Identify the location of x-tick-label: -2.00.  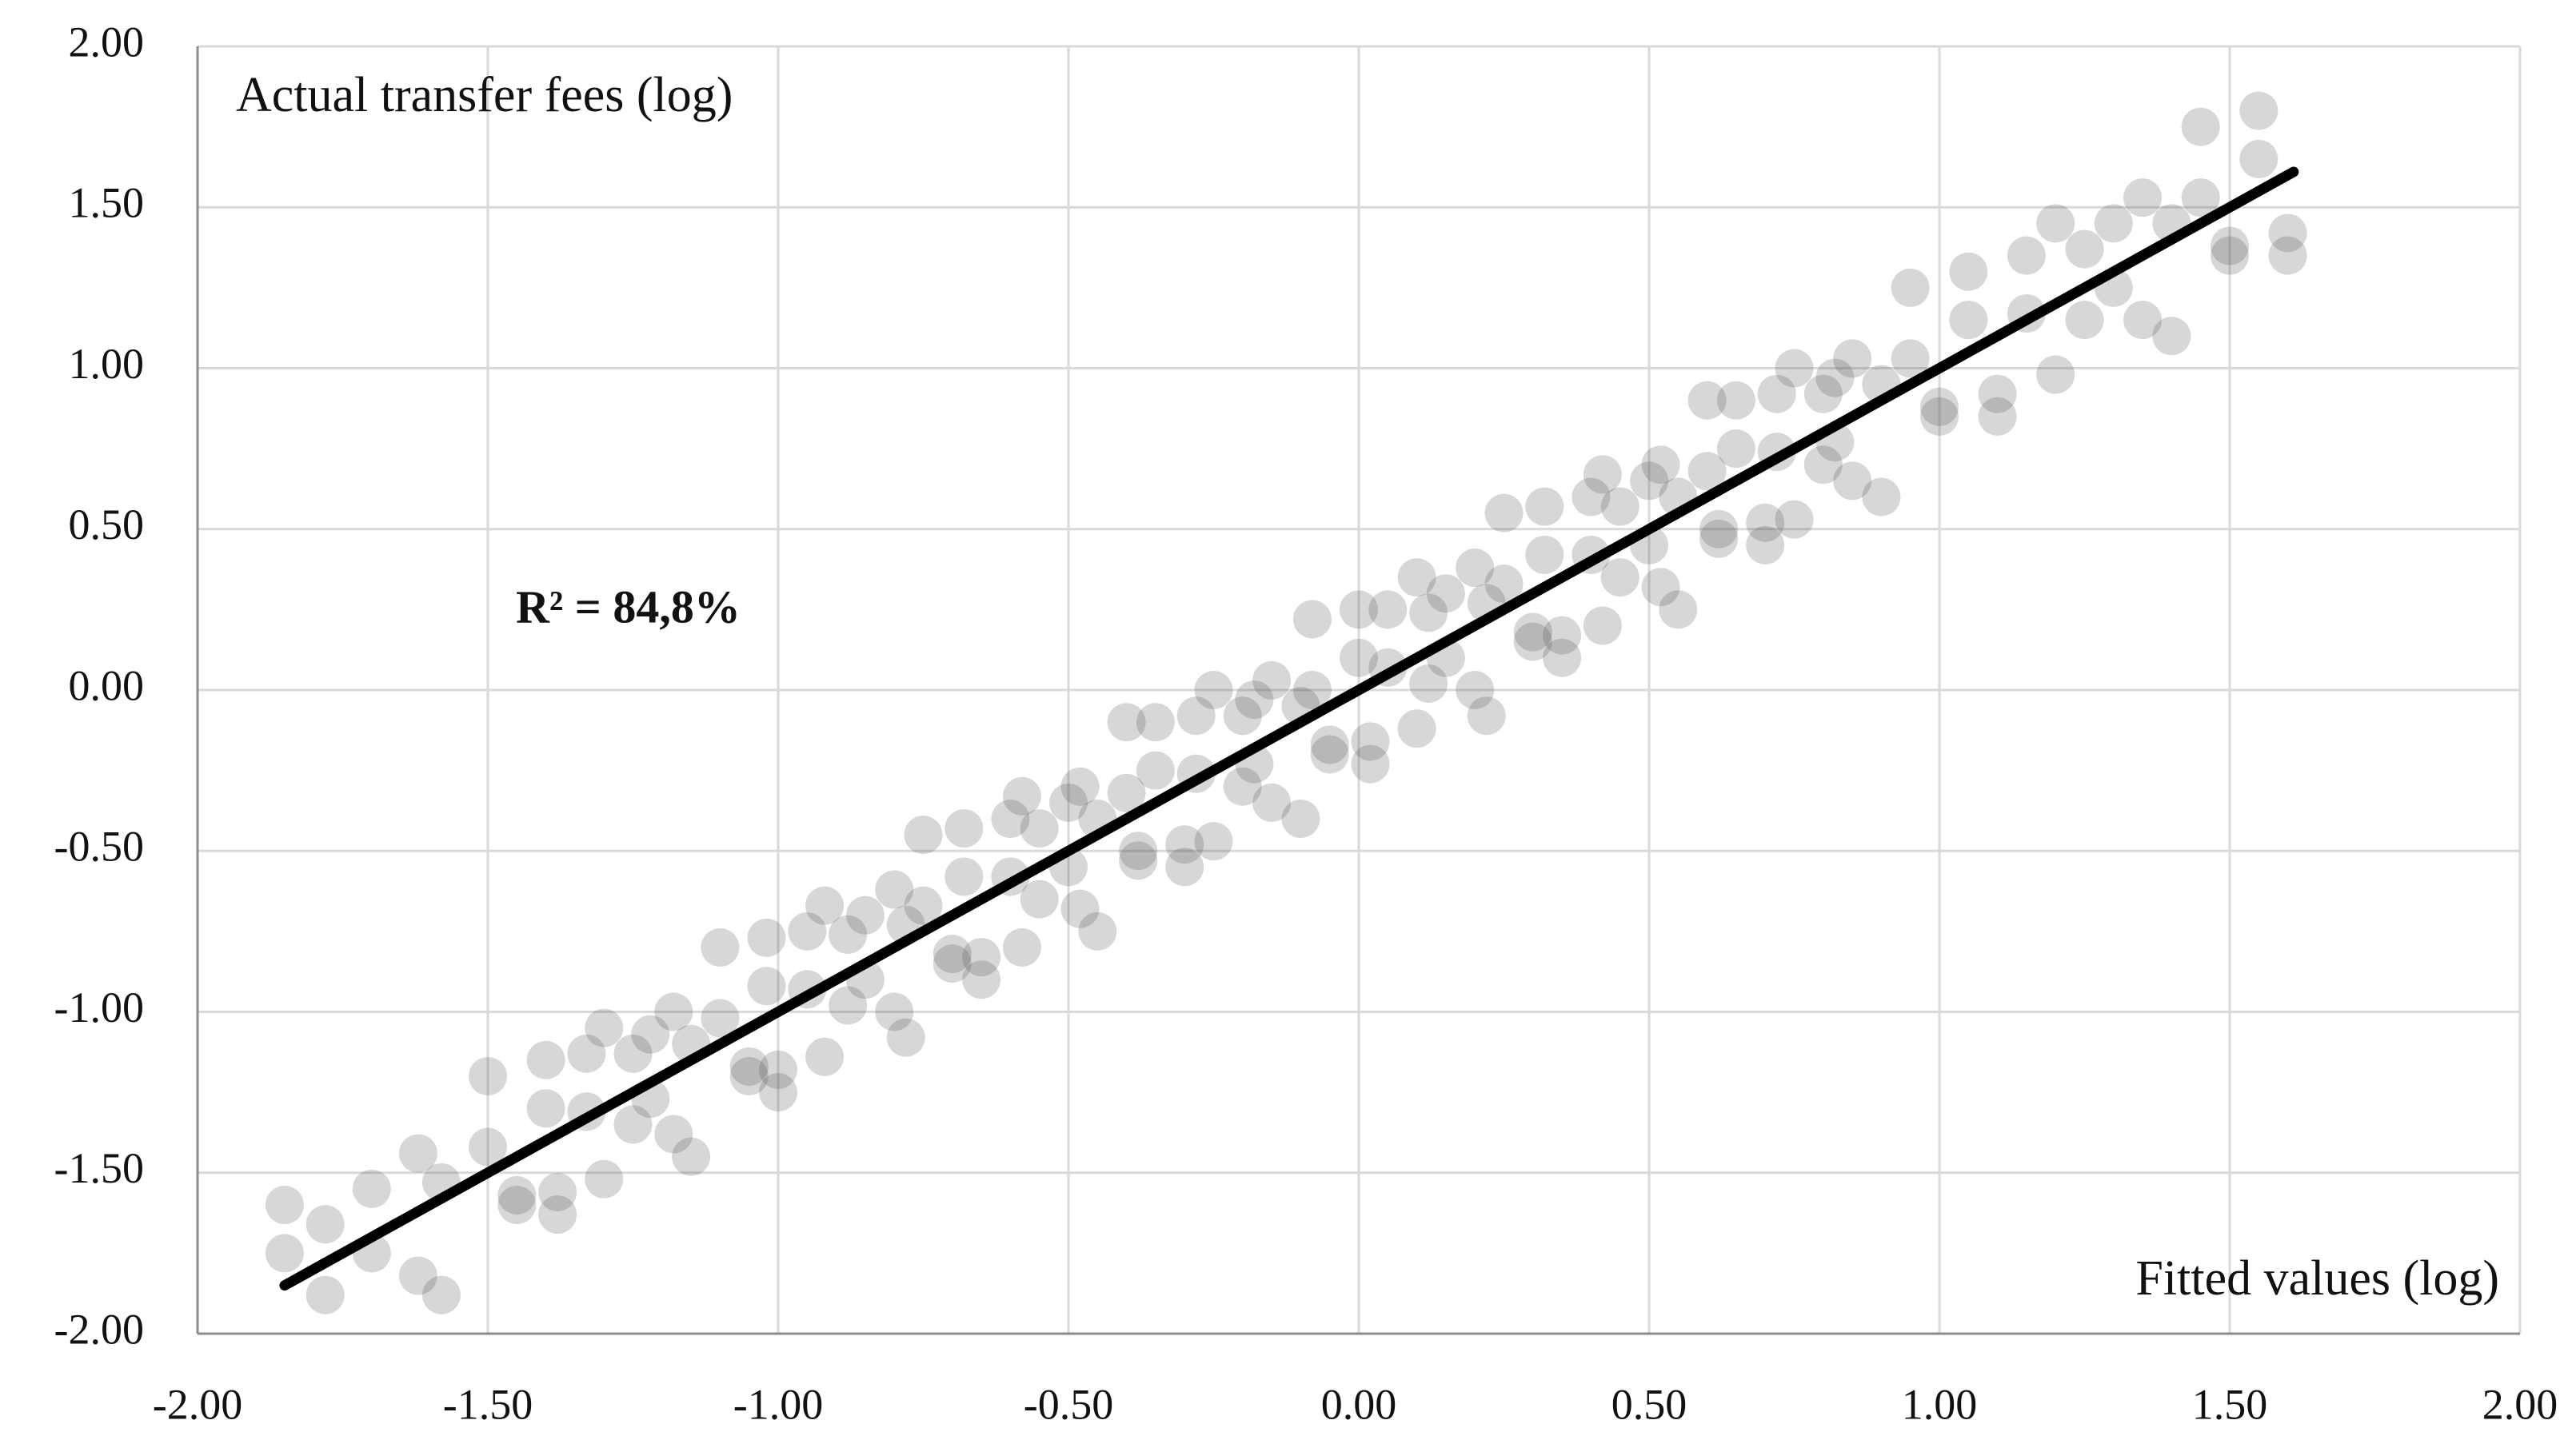
(198, 1404).